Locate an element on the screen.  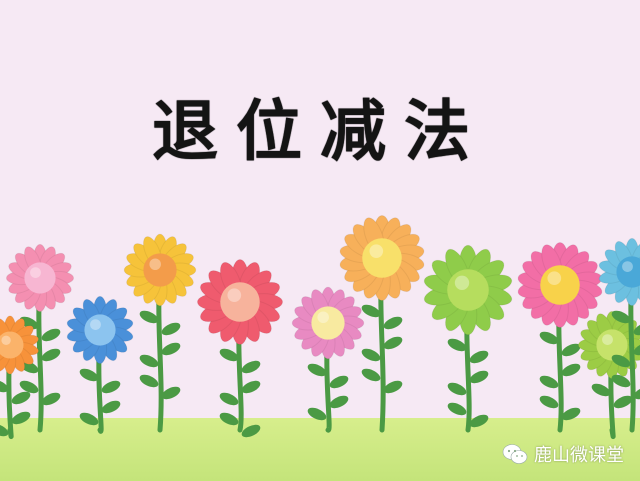
ground is located at coordinates (320, 449).